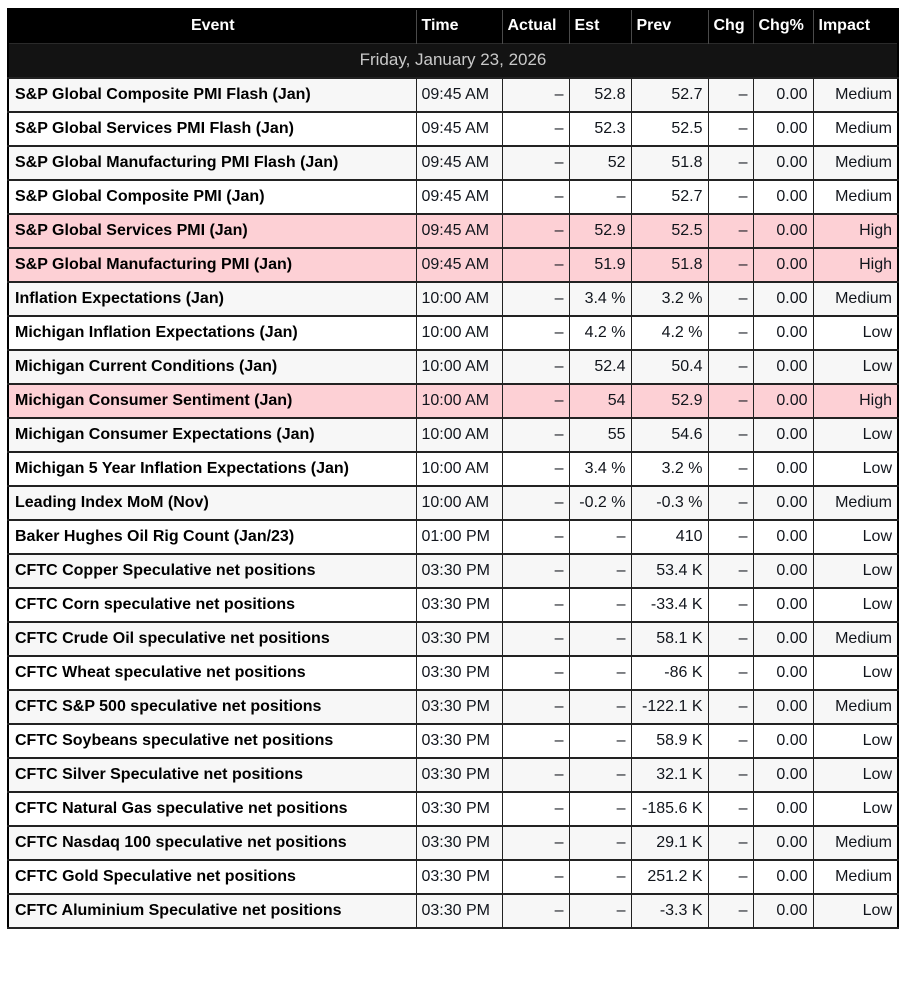  Describe the element at coordinates (669, 571) in the screenshot. I see `prev-value: 53.4 K` at that location.